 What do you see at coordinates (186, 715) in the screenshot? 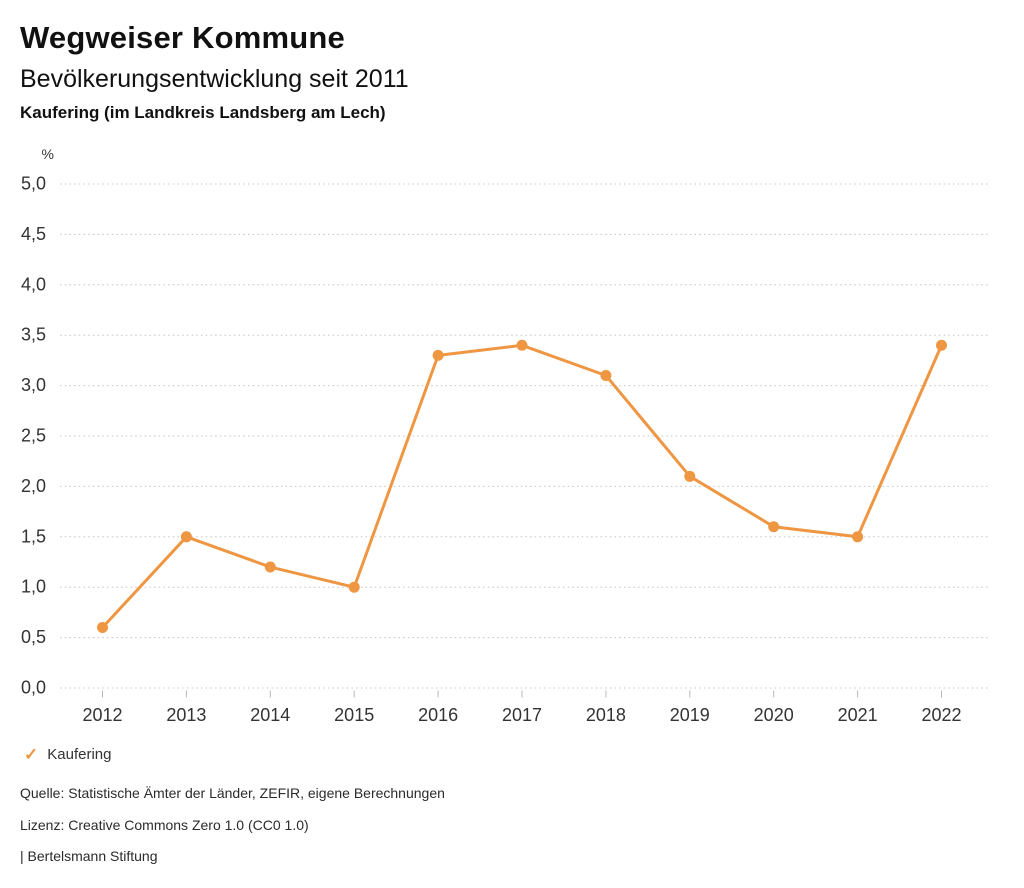
I see `x-tick-label: 2013` at bounding box center [186, 715].